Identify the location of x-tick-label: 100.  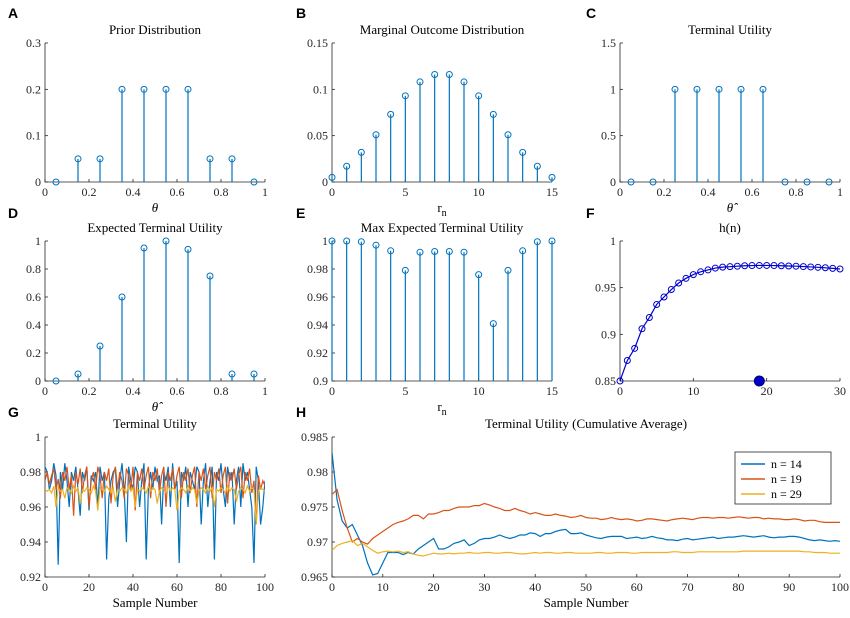
(265, 587).